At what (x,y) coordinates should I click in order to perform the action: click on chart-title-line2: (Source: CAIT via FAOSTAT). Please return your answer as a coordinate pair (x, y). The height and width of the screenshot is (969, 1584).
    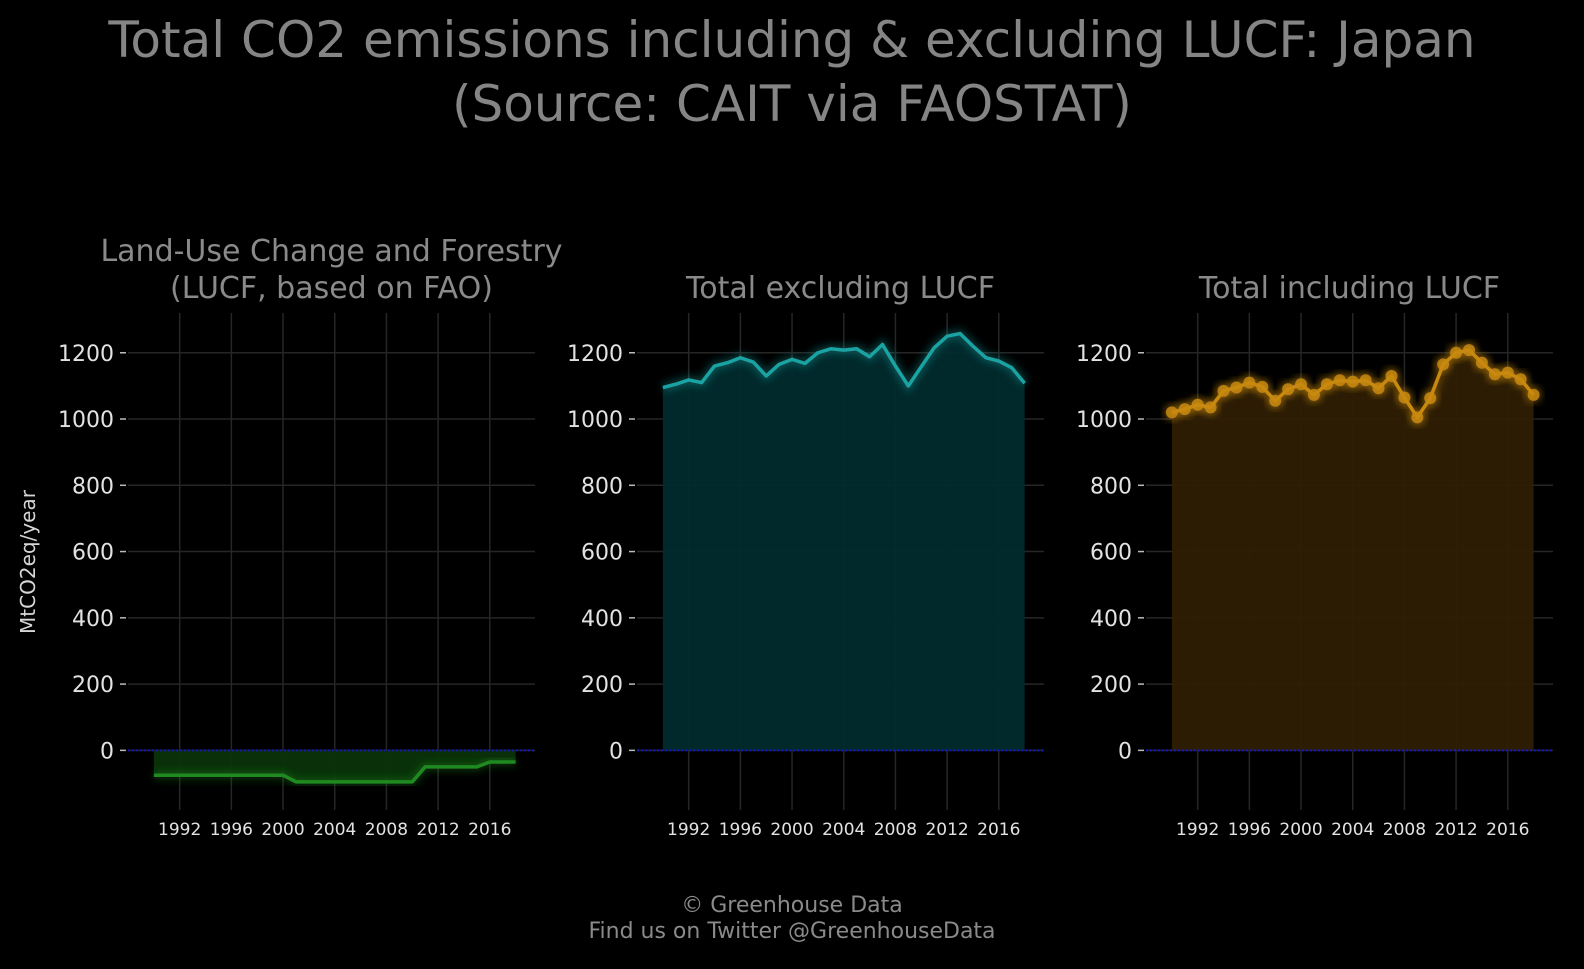
    Looking at the image, I should click on (792, 104).